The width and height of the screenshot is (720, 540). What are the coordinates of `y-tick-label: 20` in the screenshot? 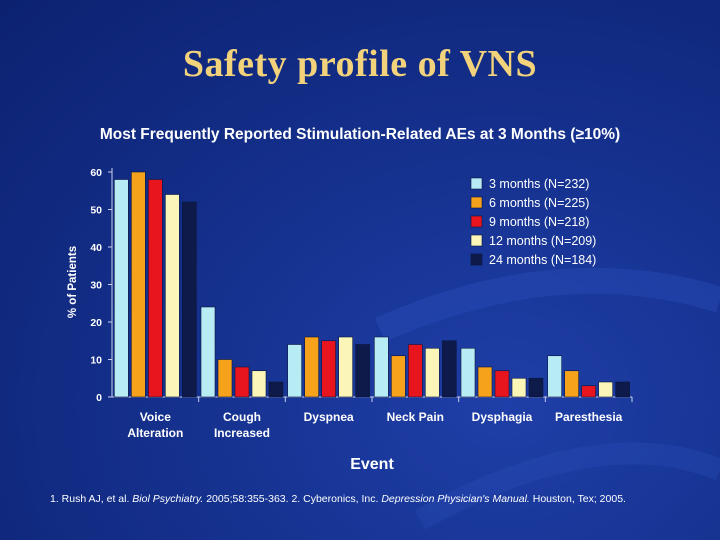 It's located at (96, 323).